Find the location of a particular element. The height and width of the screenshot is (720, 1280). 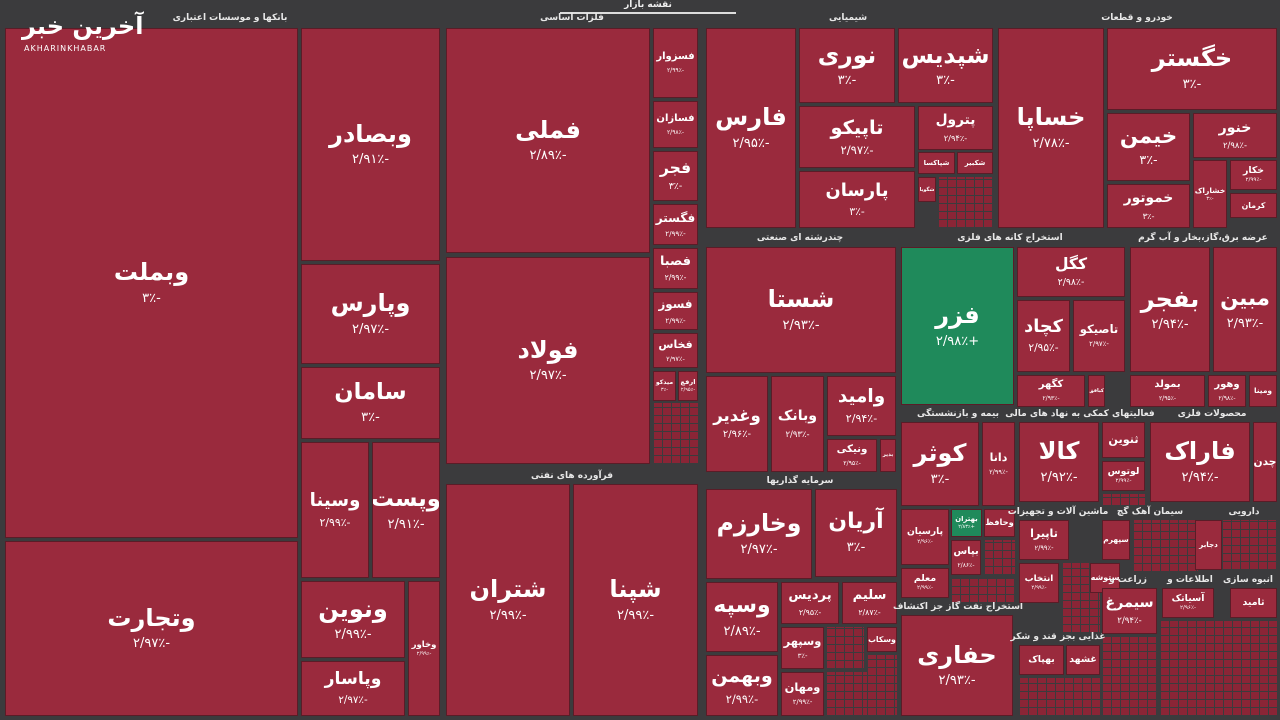

stock-change: -۲/۹۴٪ is located at coordinates (861, 418).